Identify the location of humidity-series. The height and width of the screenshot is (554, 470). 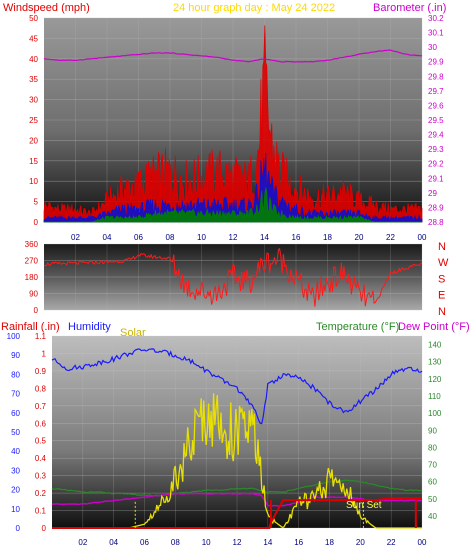
(237, 386).